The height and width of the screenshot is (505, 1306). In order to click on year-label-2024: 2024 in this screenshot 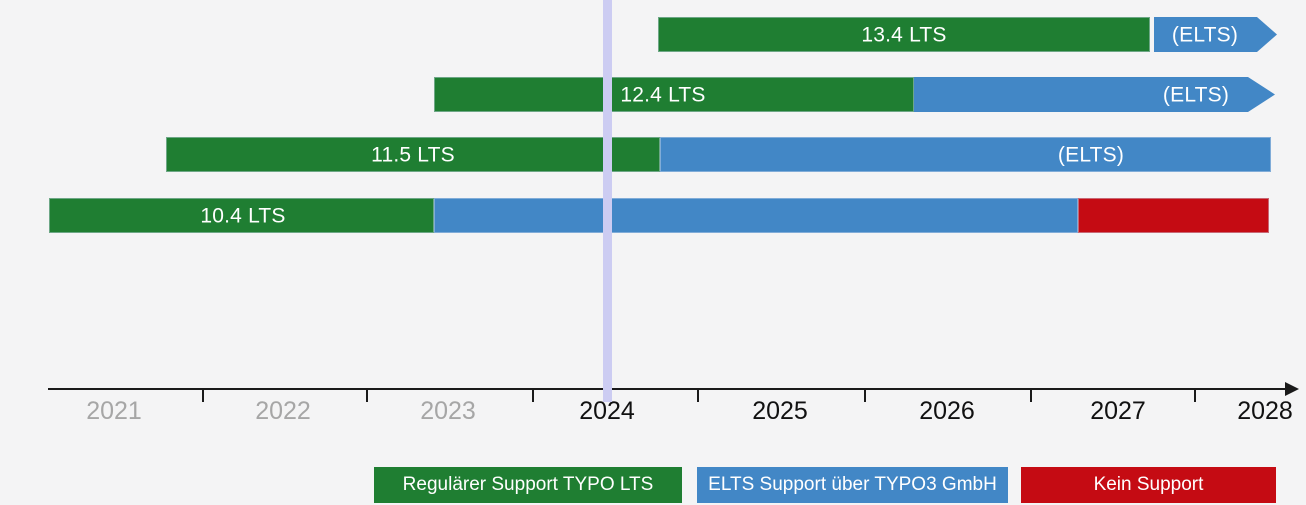, I will do `click(607, 411)`.